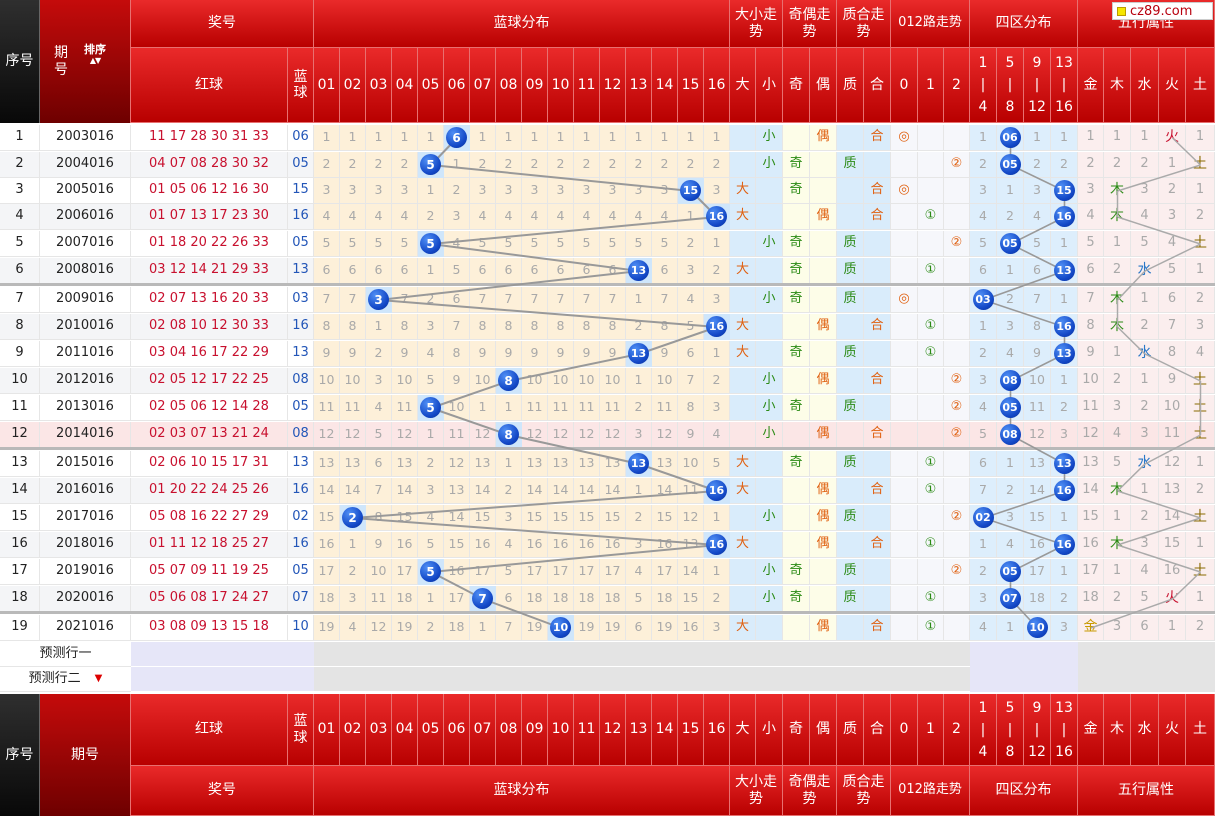 The width and height of the screenshot is (1215, 817). What do you see at coordinates (983, 299) in the screenshot?
I see `zone-ball-marker: 03` at bounding box center [983, 299].